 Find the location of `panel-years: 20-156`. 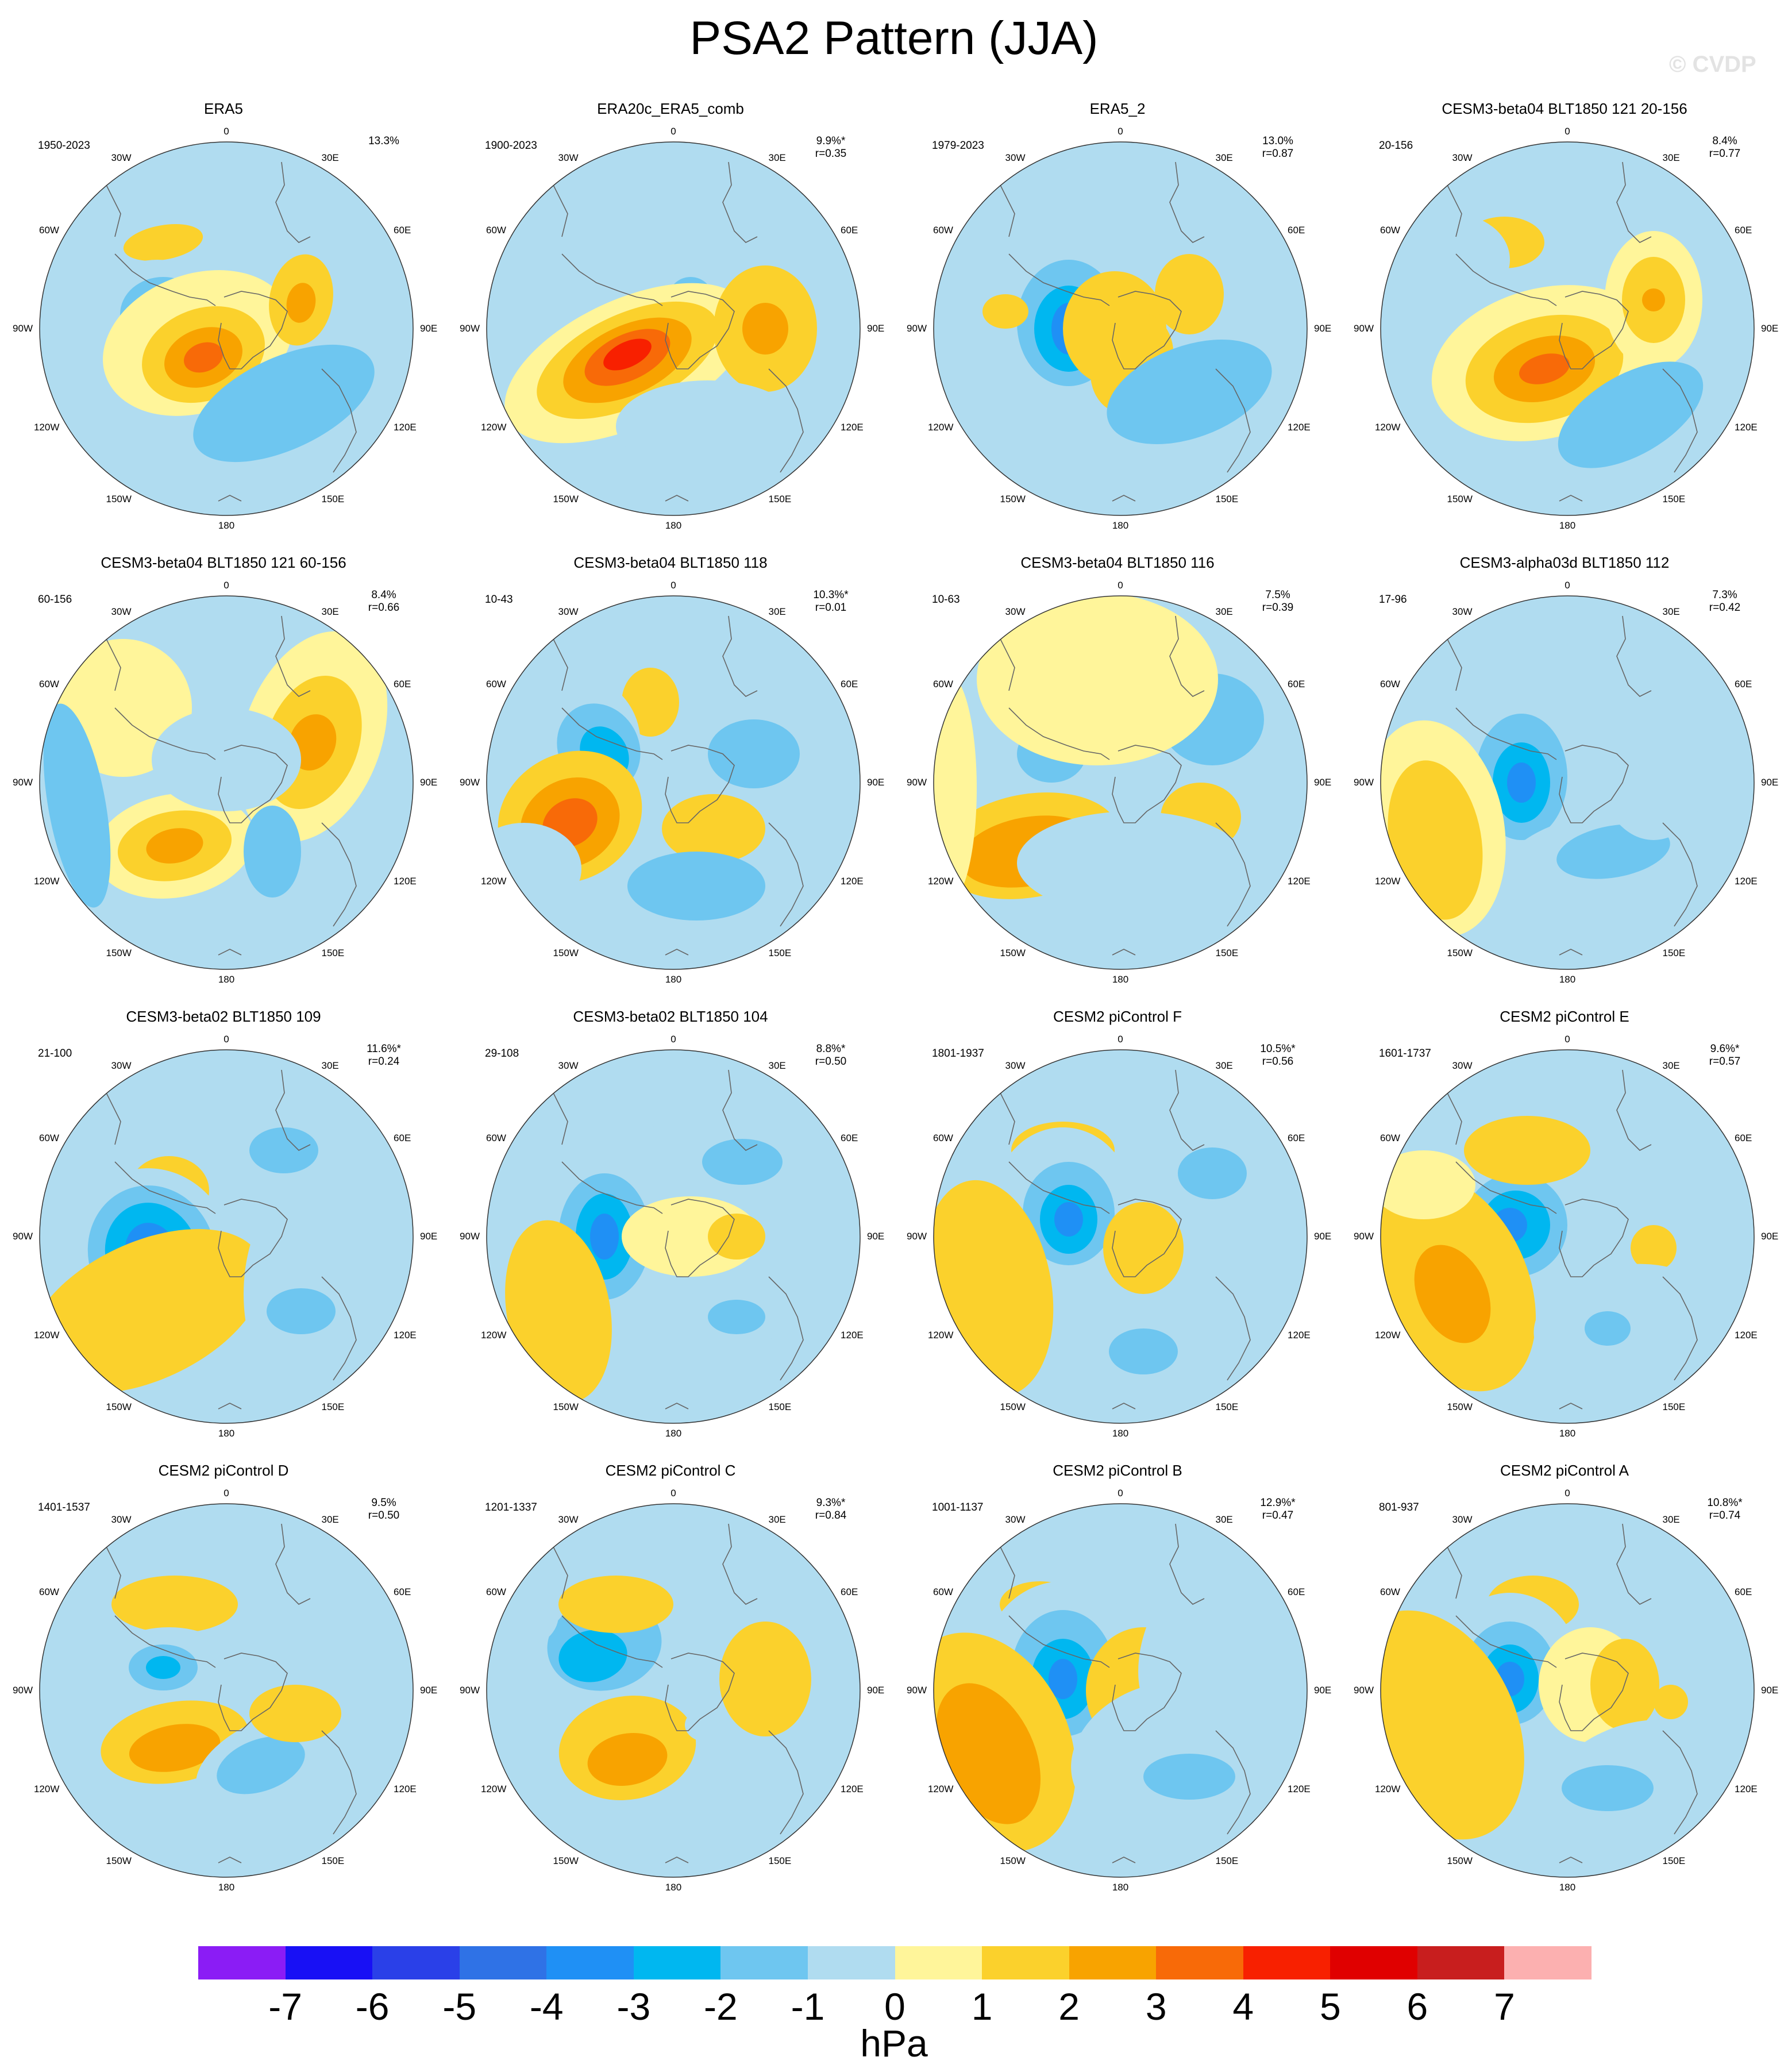

panel-years: 20-156 is located at coordinates (1396, 146).